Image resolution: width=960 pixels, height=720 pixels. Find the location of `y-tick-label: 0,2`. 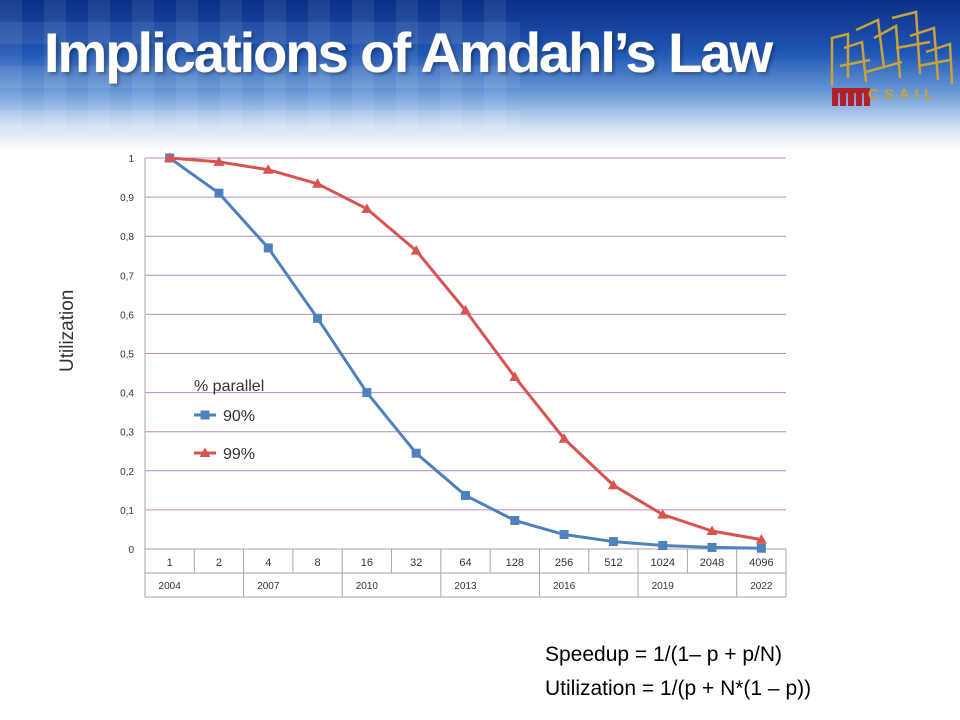

y-tick-label: 0,2 is located at coordinates (127, 472).